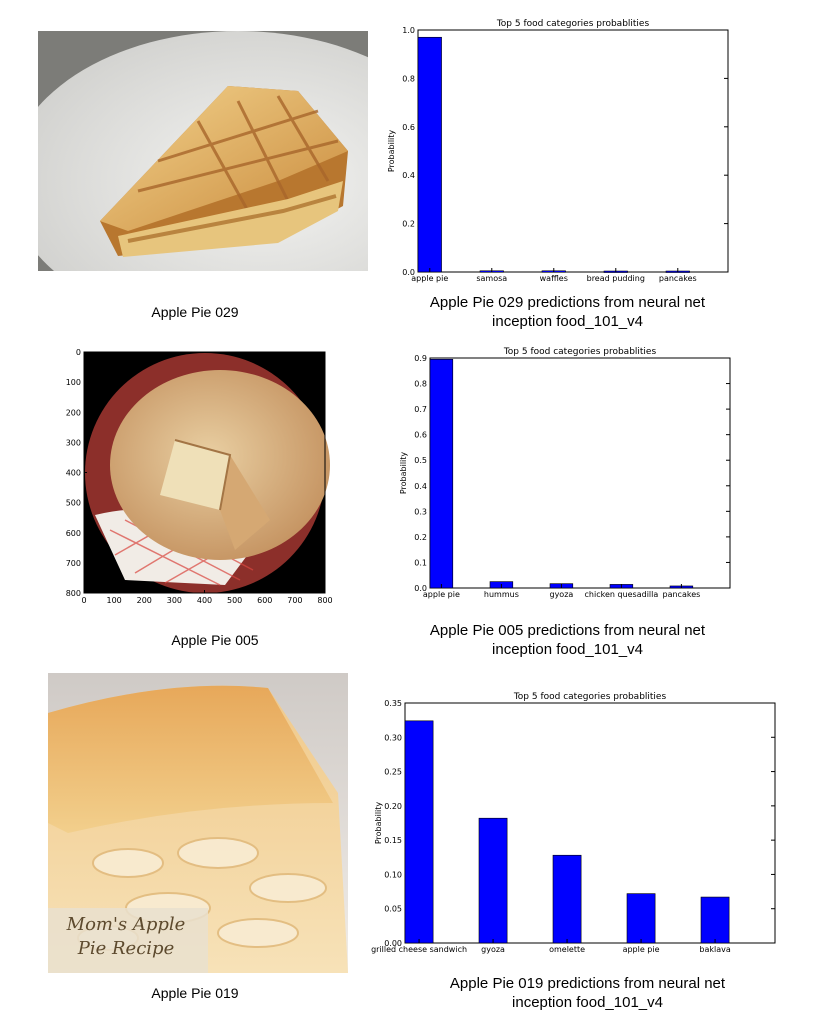 The height and width of the screenshot is (1013, 823). What do you see at coordinates (491, 278) in the screenshot?
I see `x-tick-label: samosa` at bounding box center [491, 278].